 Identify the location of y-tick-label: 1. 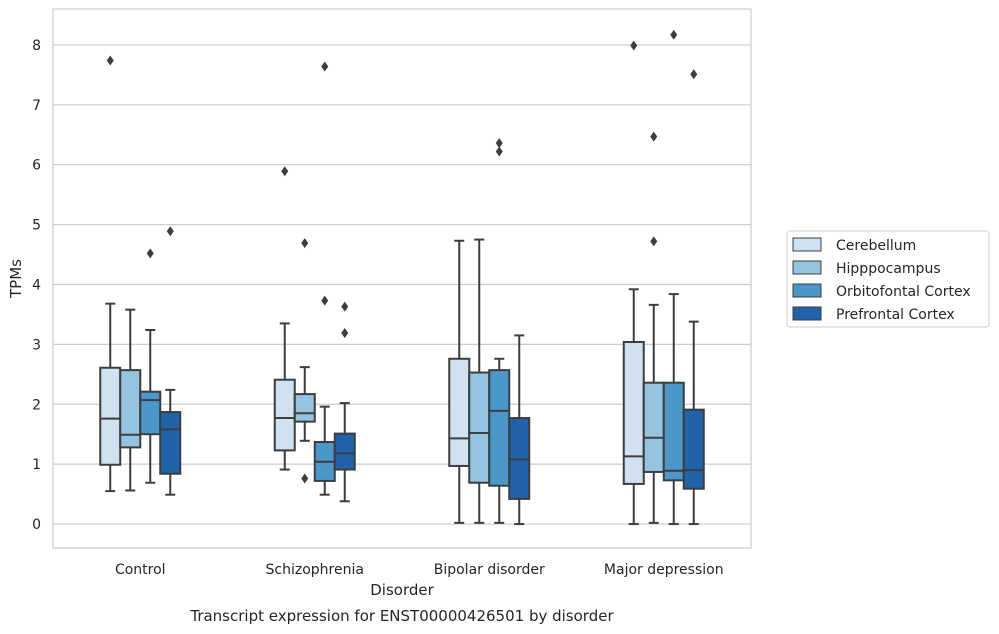
(36, 465).